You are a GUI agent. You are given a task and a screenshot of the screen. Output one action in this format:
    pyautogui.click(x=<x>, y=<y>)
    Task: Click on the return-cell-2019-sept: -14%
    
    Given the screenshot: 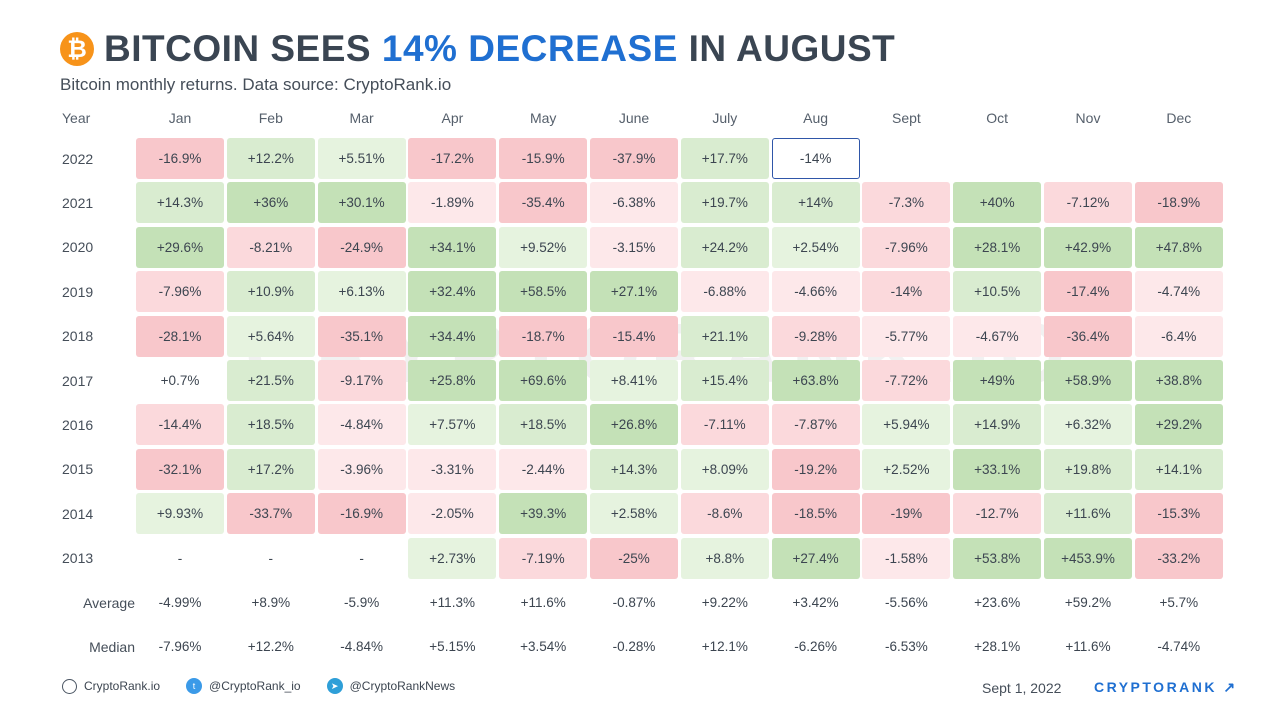 What is the action you would take?
    pyautogui.click(x=906, y=292)
    